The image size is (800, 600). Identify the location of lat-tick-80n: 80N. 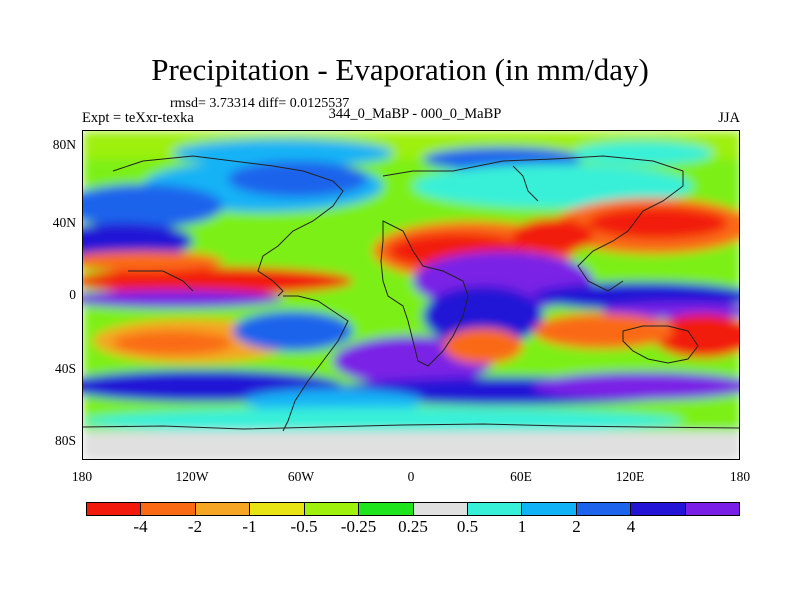
(64, 144).